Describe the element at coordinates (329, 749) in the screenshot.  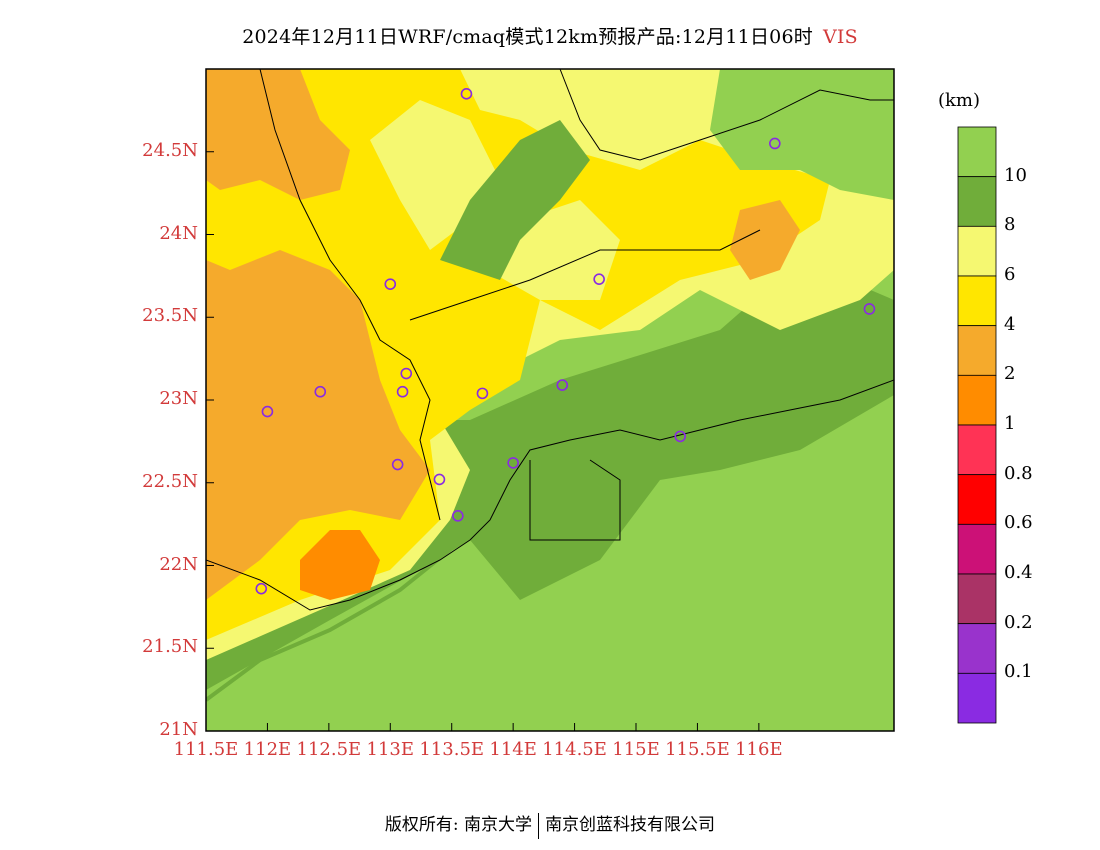
I see `lon-tick-label: 112.5E` at that location.